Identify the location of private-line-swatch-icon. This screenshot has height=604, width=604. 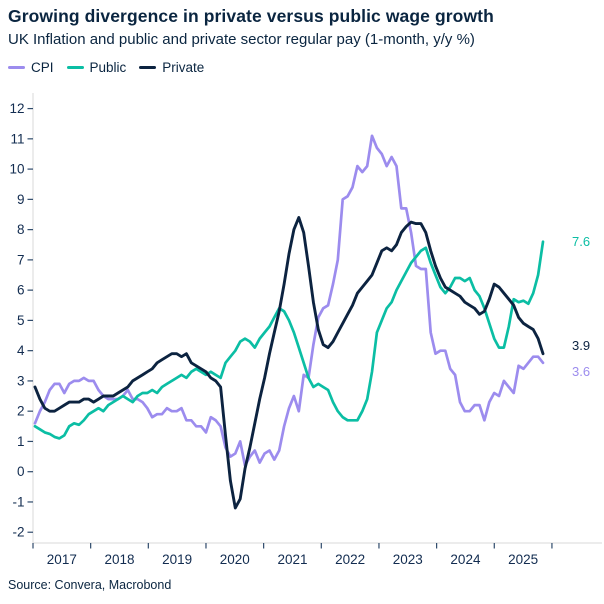
(148, 67).